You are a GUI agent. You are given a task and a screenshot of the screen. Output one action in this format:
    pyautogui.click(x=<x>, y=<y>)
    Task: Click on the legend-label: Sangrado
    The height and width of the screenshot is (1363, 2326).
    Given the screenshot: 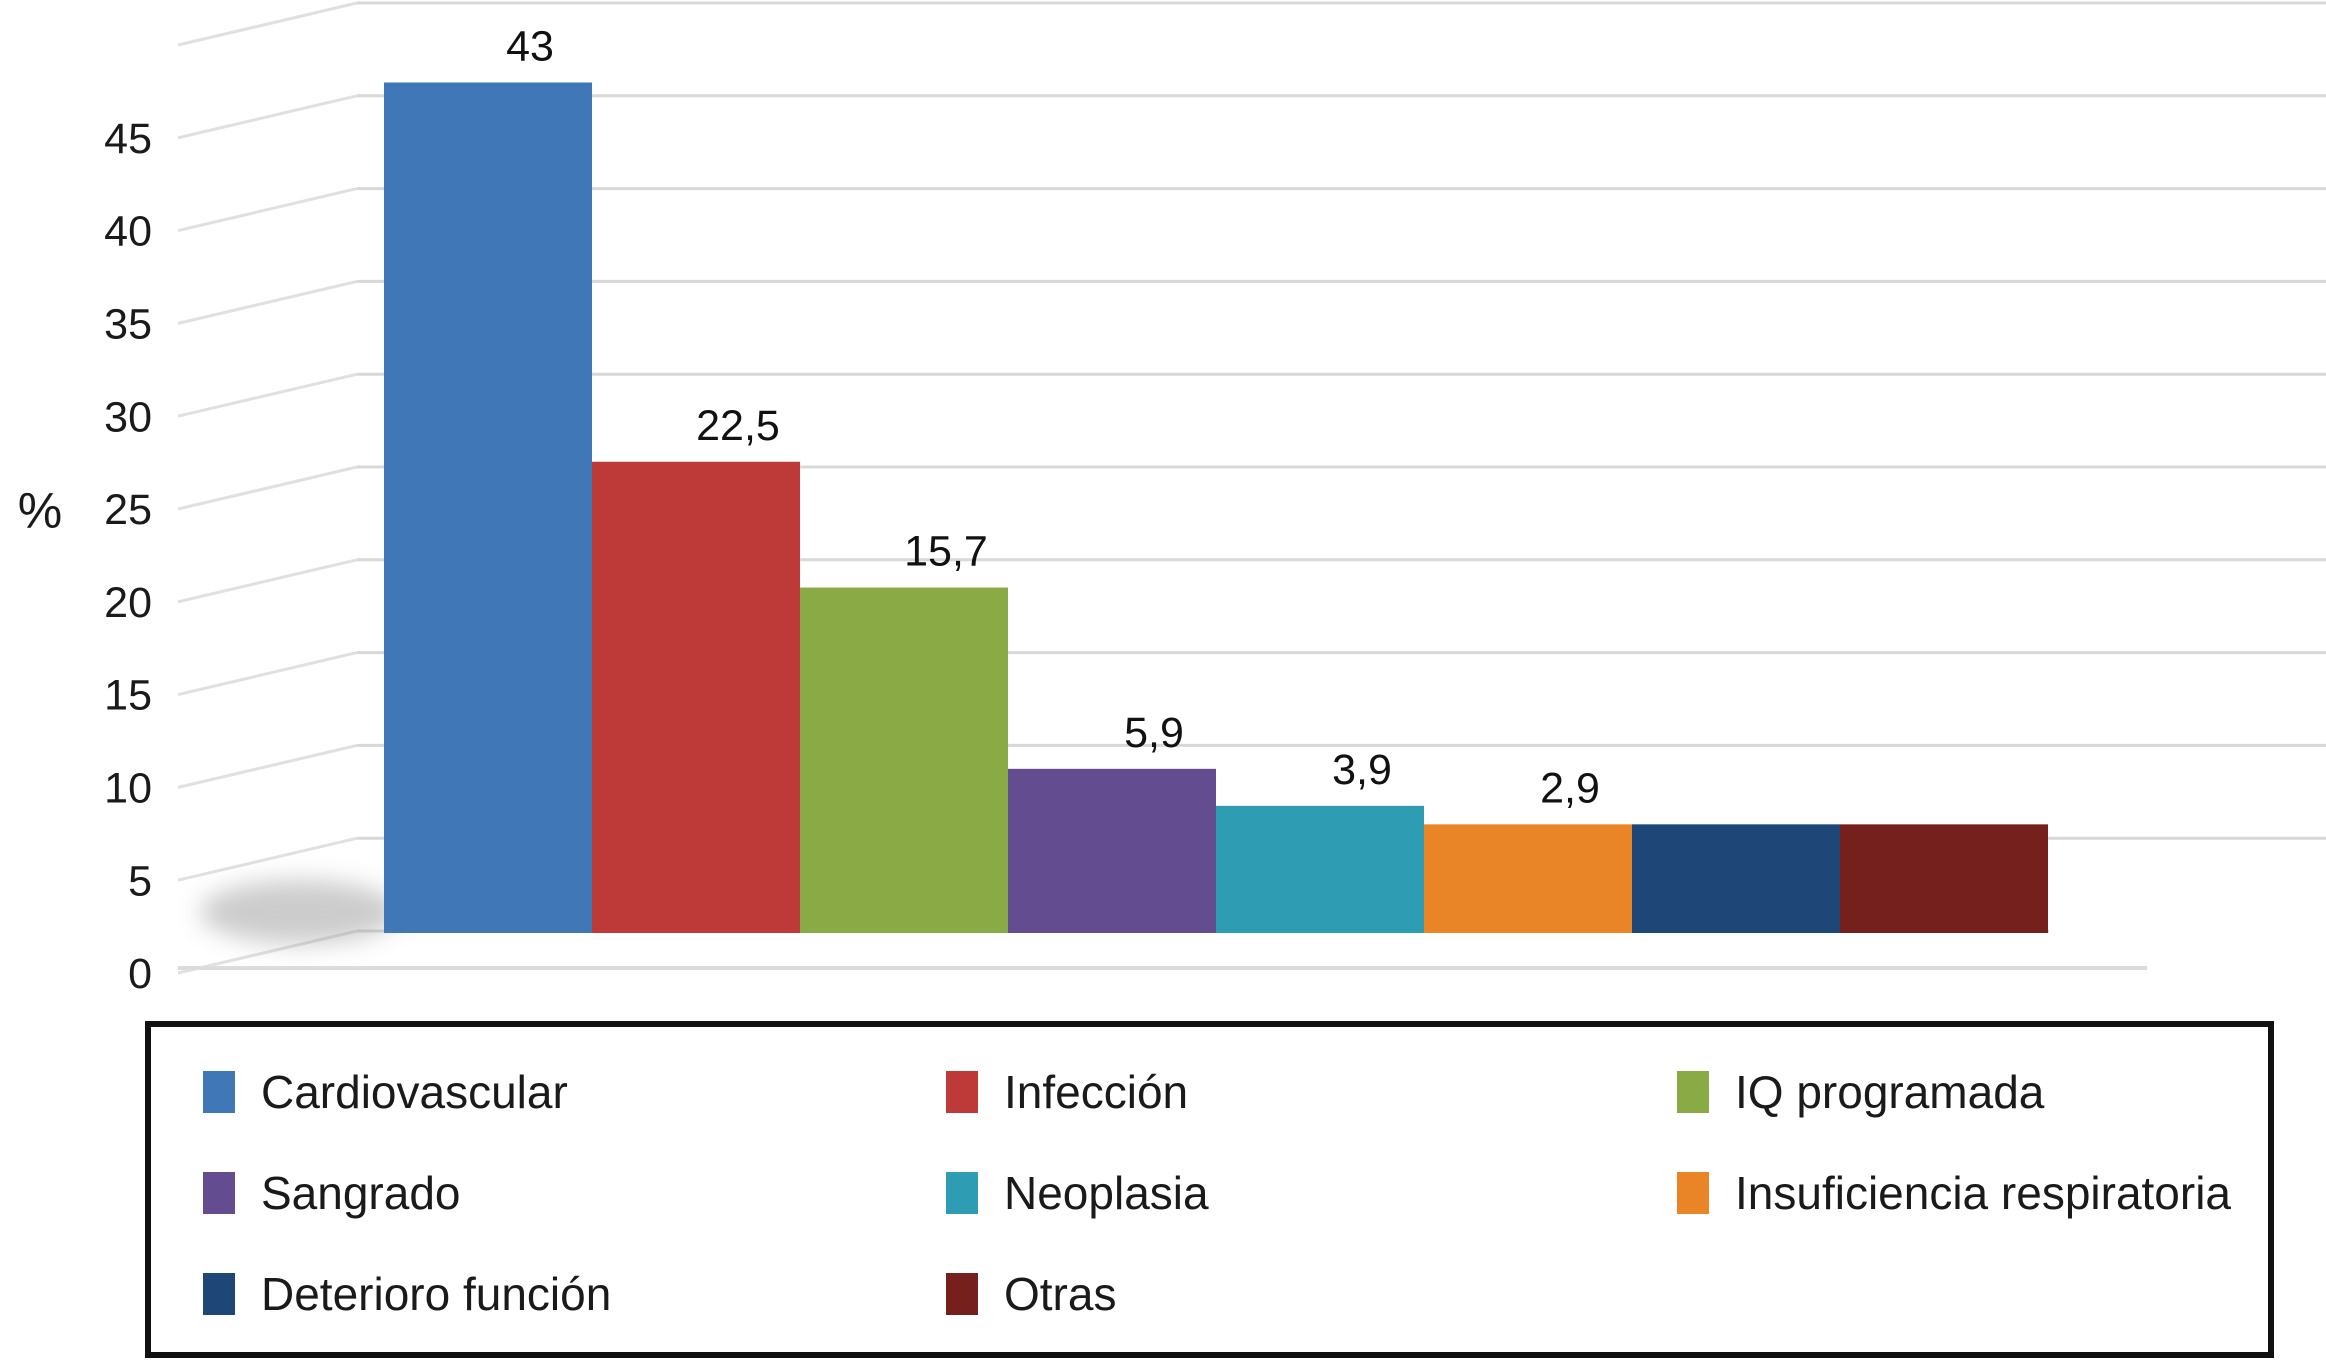 What is the action you would take?
    pyautogui.click(x=361, y=1192)
    